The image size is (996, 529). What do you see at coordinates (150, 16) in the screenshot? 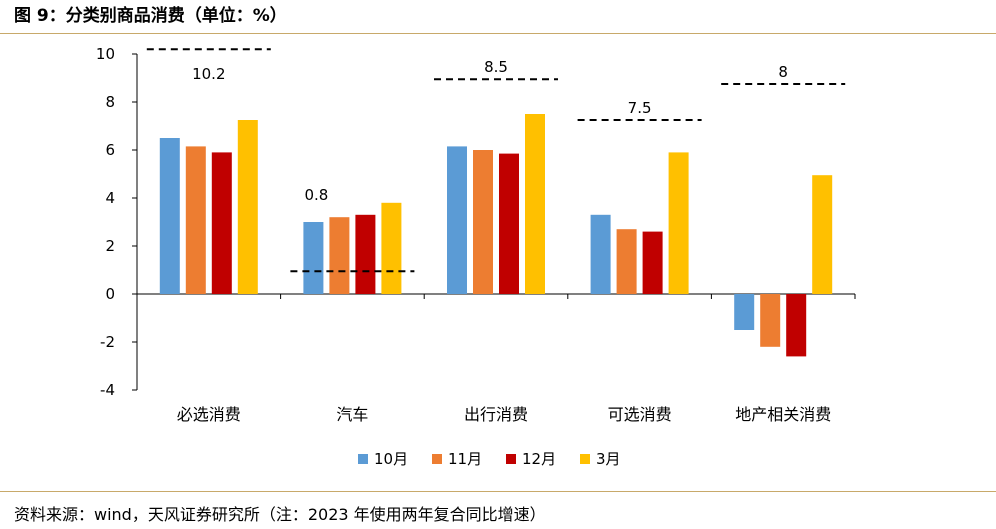
I see `figure-title: 图 9：分类别商品消费（单位：%）` at bounding box center [150, 16].